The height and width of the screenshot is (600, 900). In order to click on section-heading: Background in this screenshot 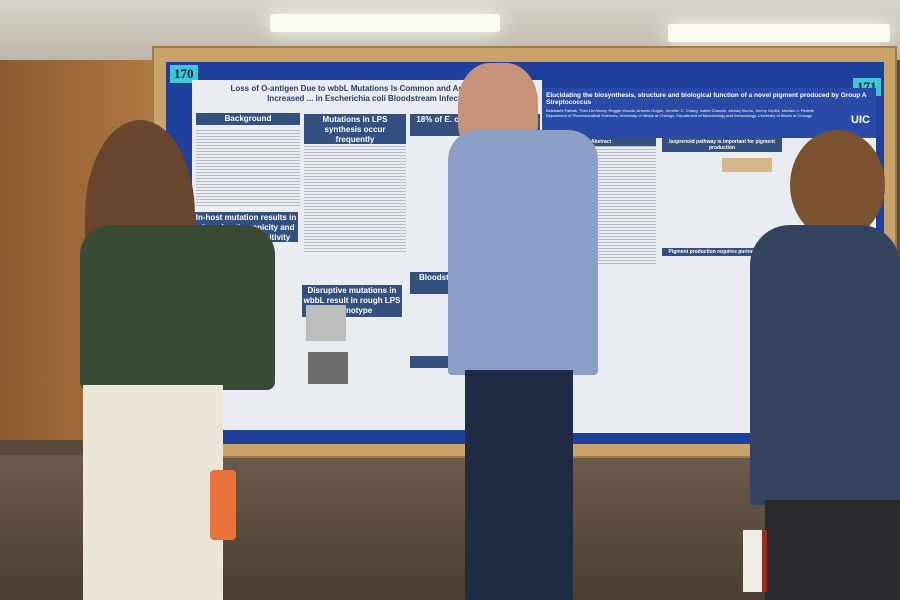, I will do `click(248, 119)`.